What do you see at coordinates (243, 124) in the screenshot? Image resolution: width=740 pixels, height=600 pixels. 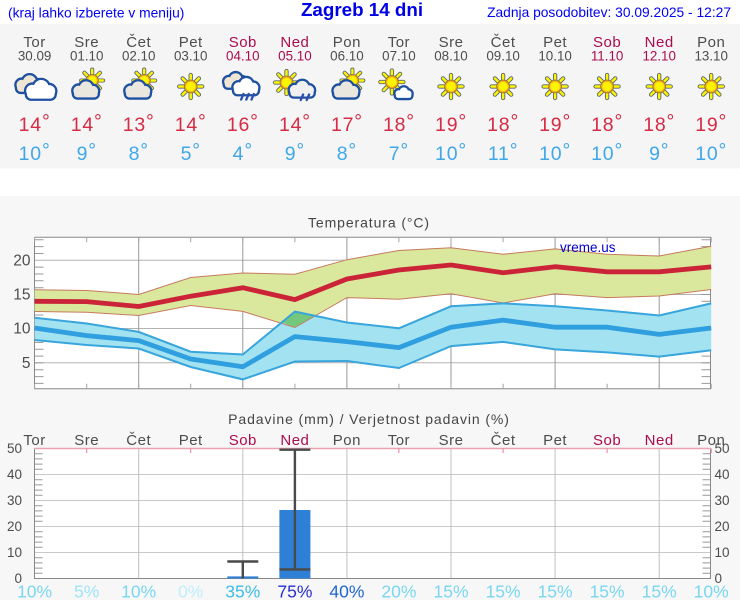 I see `svg-text: 16°` at bounding box center [243, 124].